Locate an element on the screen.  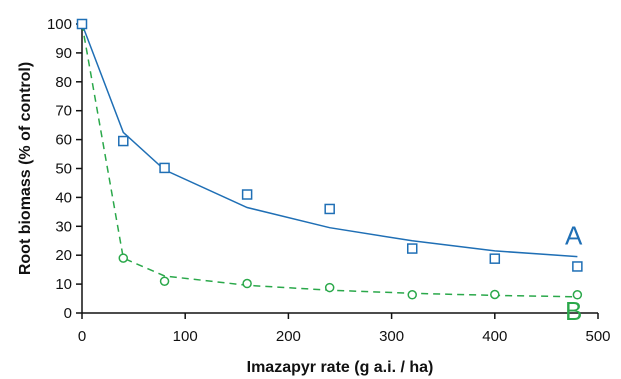
y-ticks: 0 10 20 30 40 50 60 70 80 90 100 is located at coordinates (64, 169).